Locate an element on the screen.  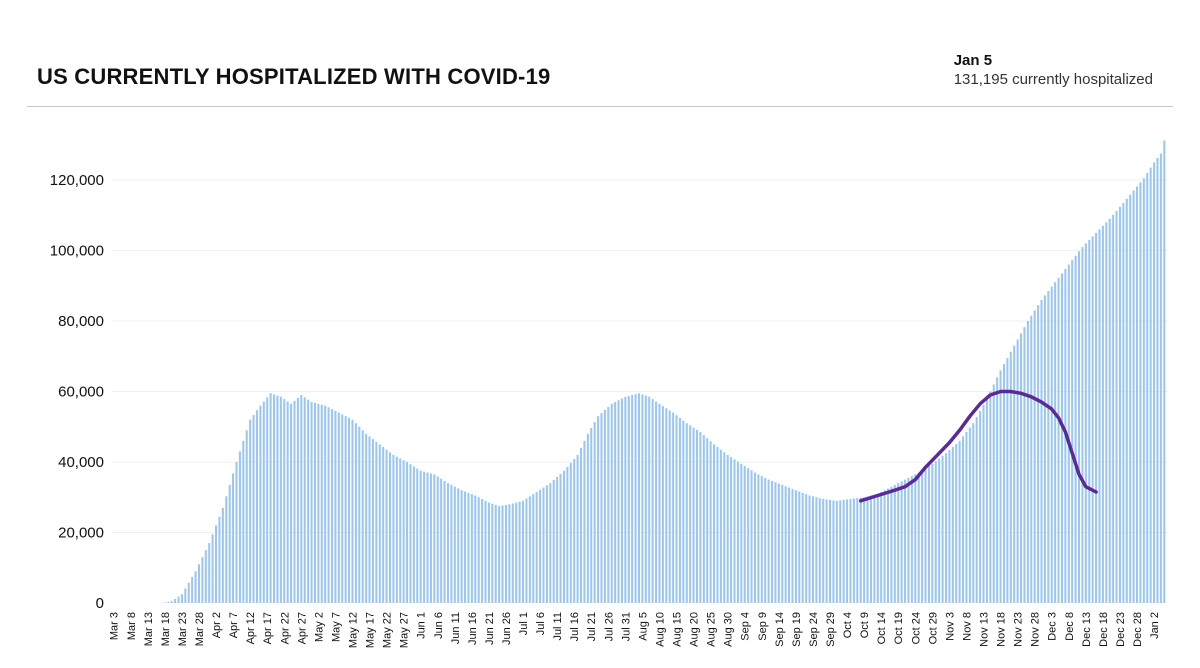
x-tick-label: Mar 18 is located at coordinates (166, 629).